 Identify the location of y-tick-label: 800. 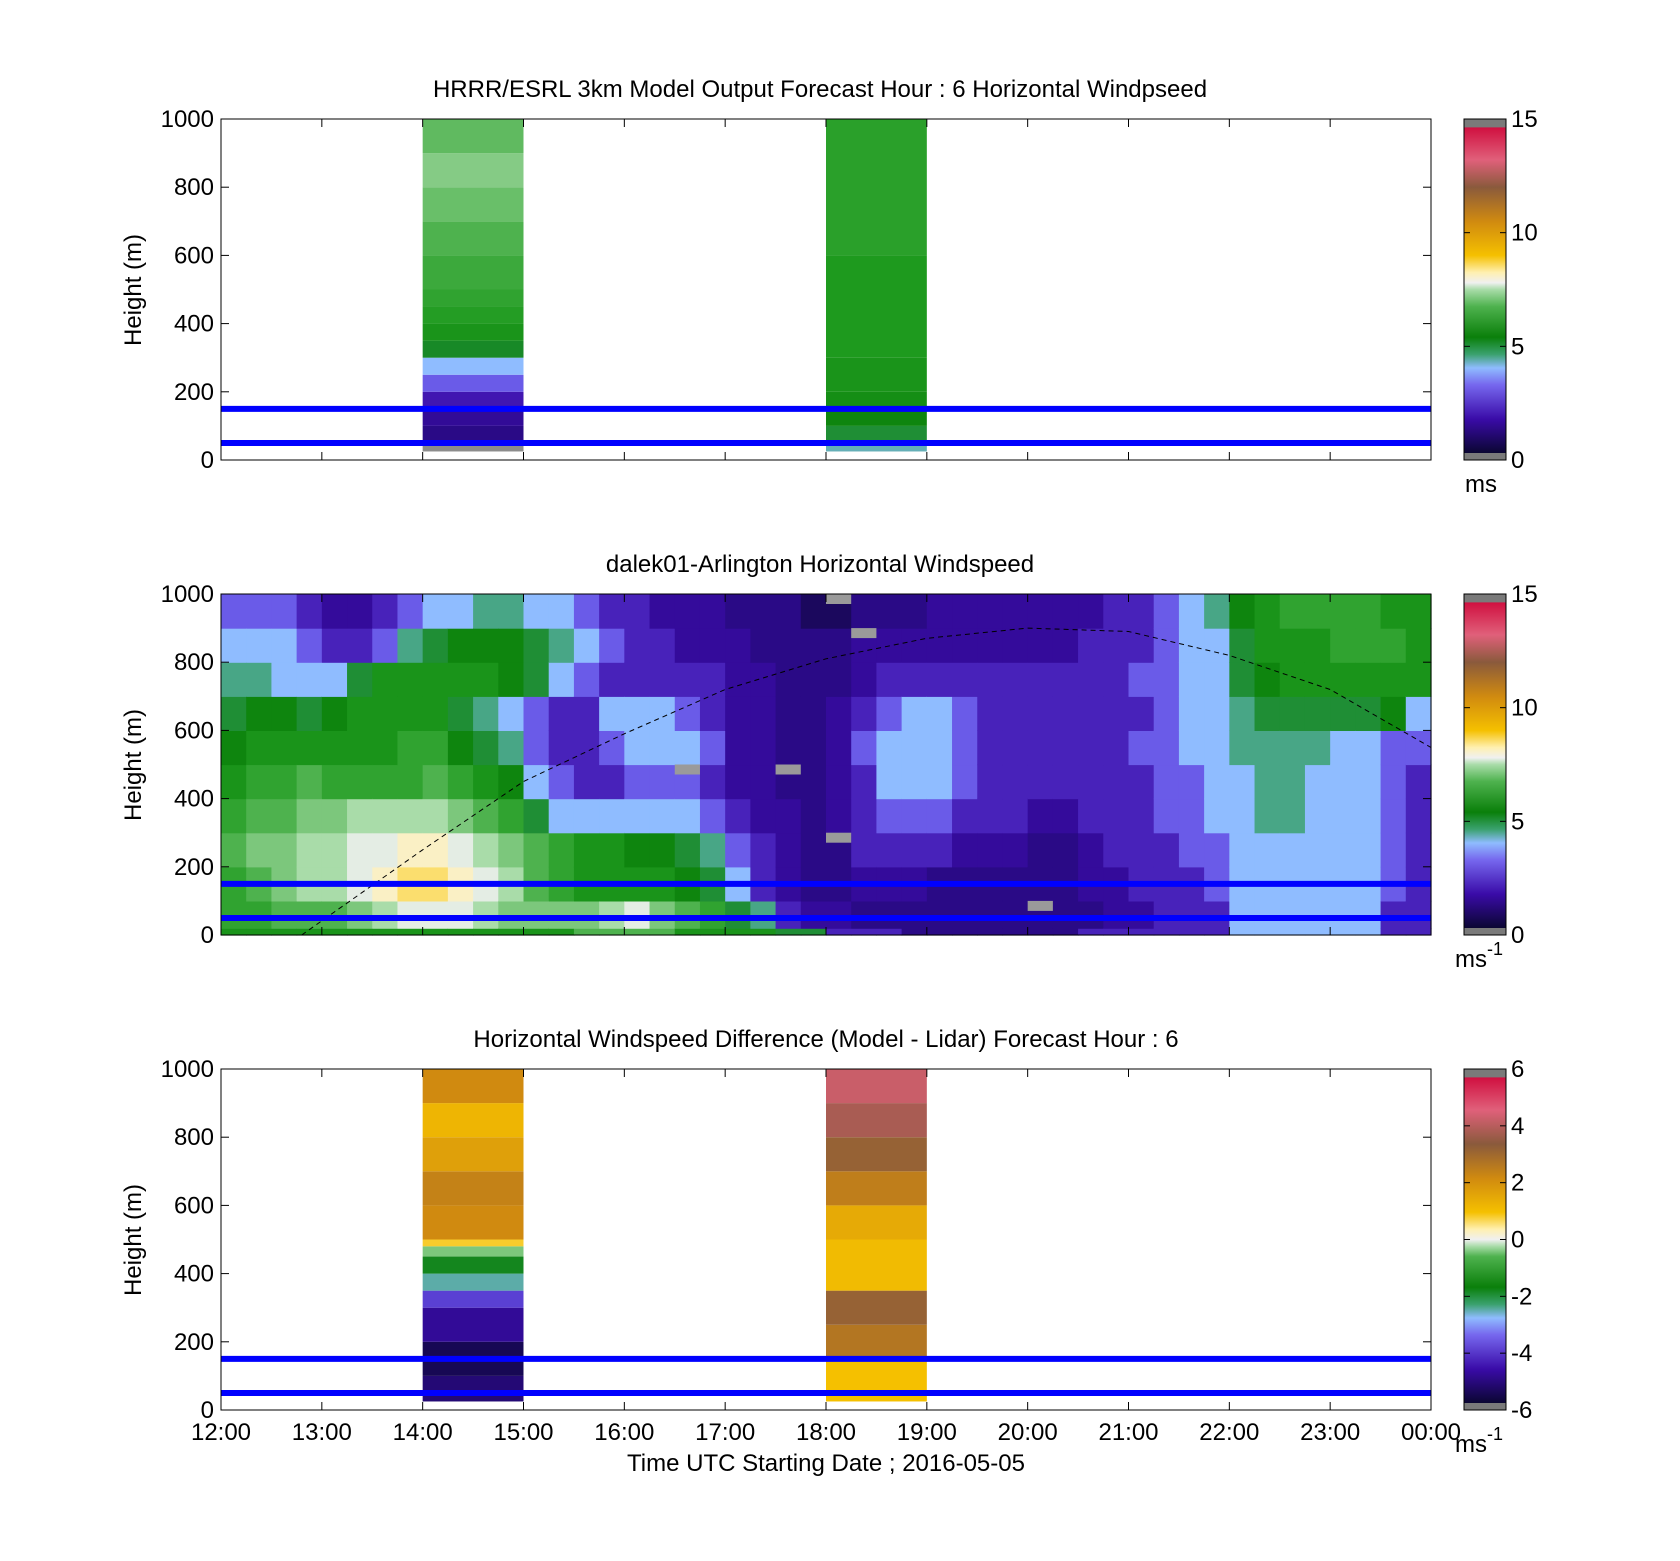
(194, 662).